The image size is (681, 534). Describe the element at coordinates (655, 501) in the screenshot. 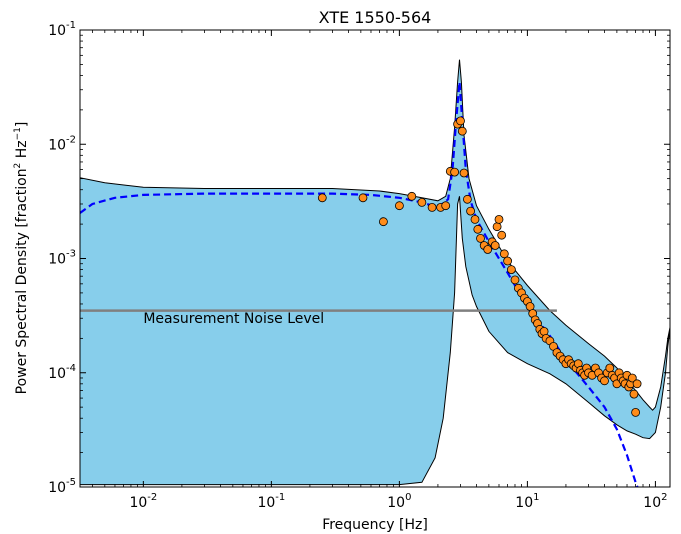

I see `x-tick-label: 10²` at that location.